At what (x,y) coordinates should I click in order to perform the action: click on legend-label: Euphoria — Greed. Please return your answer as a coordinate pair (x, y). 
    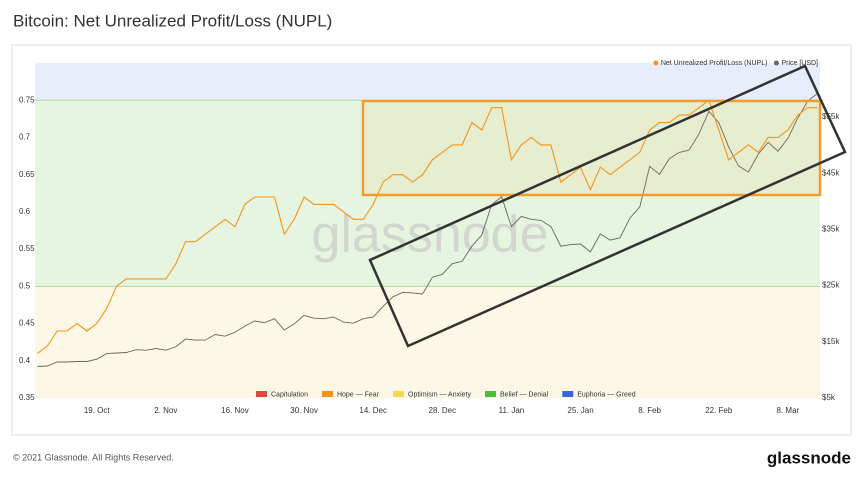
    Looking at the image, I should click on (606, 394).